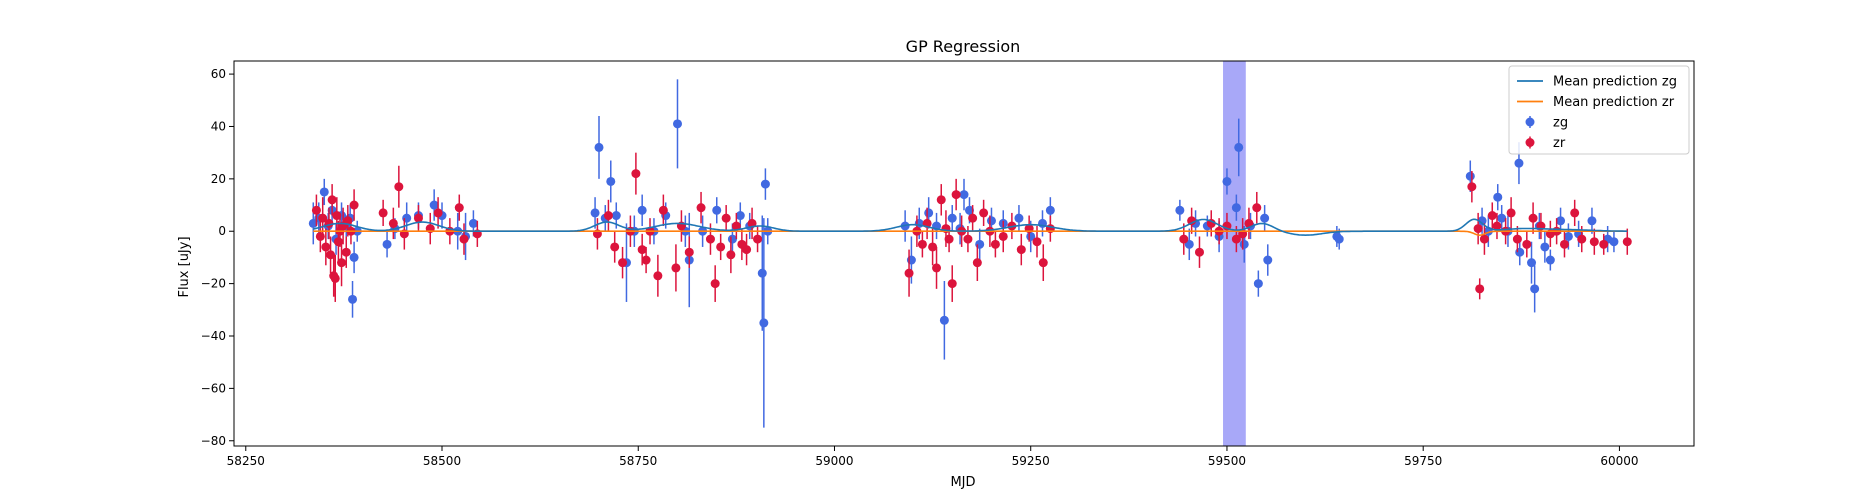  I want to click on x-tick-label-2: 58750, so click(638, 461).